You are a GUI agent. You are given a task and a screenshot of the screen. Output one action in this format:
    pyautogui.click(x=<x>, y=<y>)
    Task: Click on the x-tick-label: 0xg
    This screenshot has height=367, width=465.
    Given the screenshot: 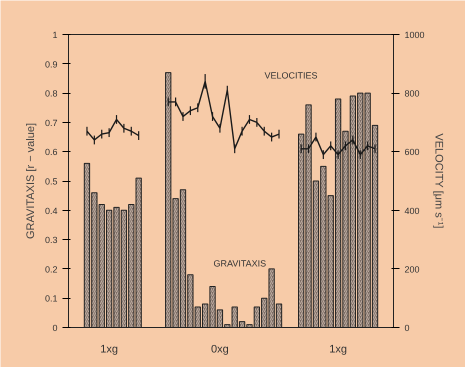 What is the action you would take?
    pyautogui.click(x=220, y=350)
    